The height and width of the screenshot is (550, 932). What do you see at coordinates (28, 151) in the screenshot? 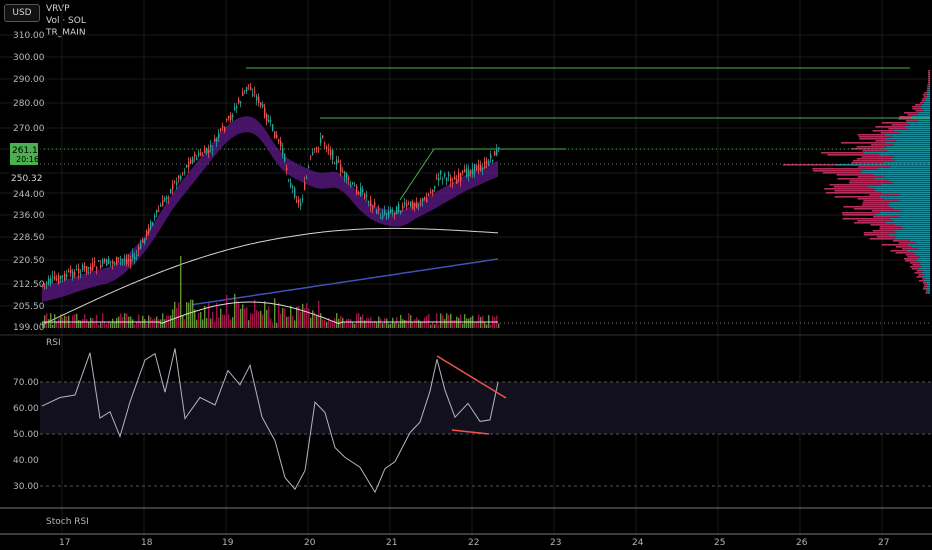
I see `last-price-tag: 261.16` at bounding box center [28, 151].